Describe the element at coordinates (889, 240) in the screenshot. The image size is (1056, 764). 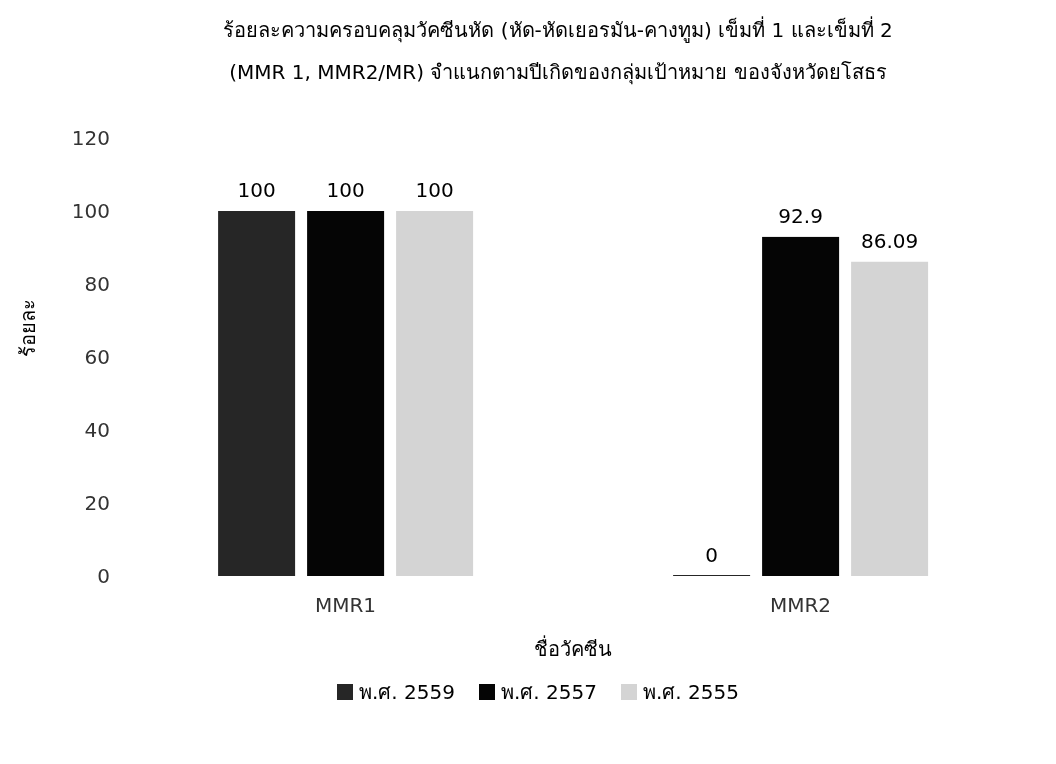
I see `data-label: 86.09` at that location.